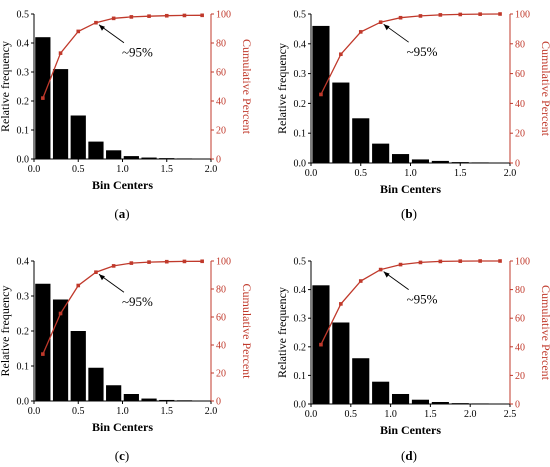 This screenshot has height=467, width=550. I want to click on y-tick-label: 0.0, so click(300, 405).